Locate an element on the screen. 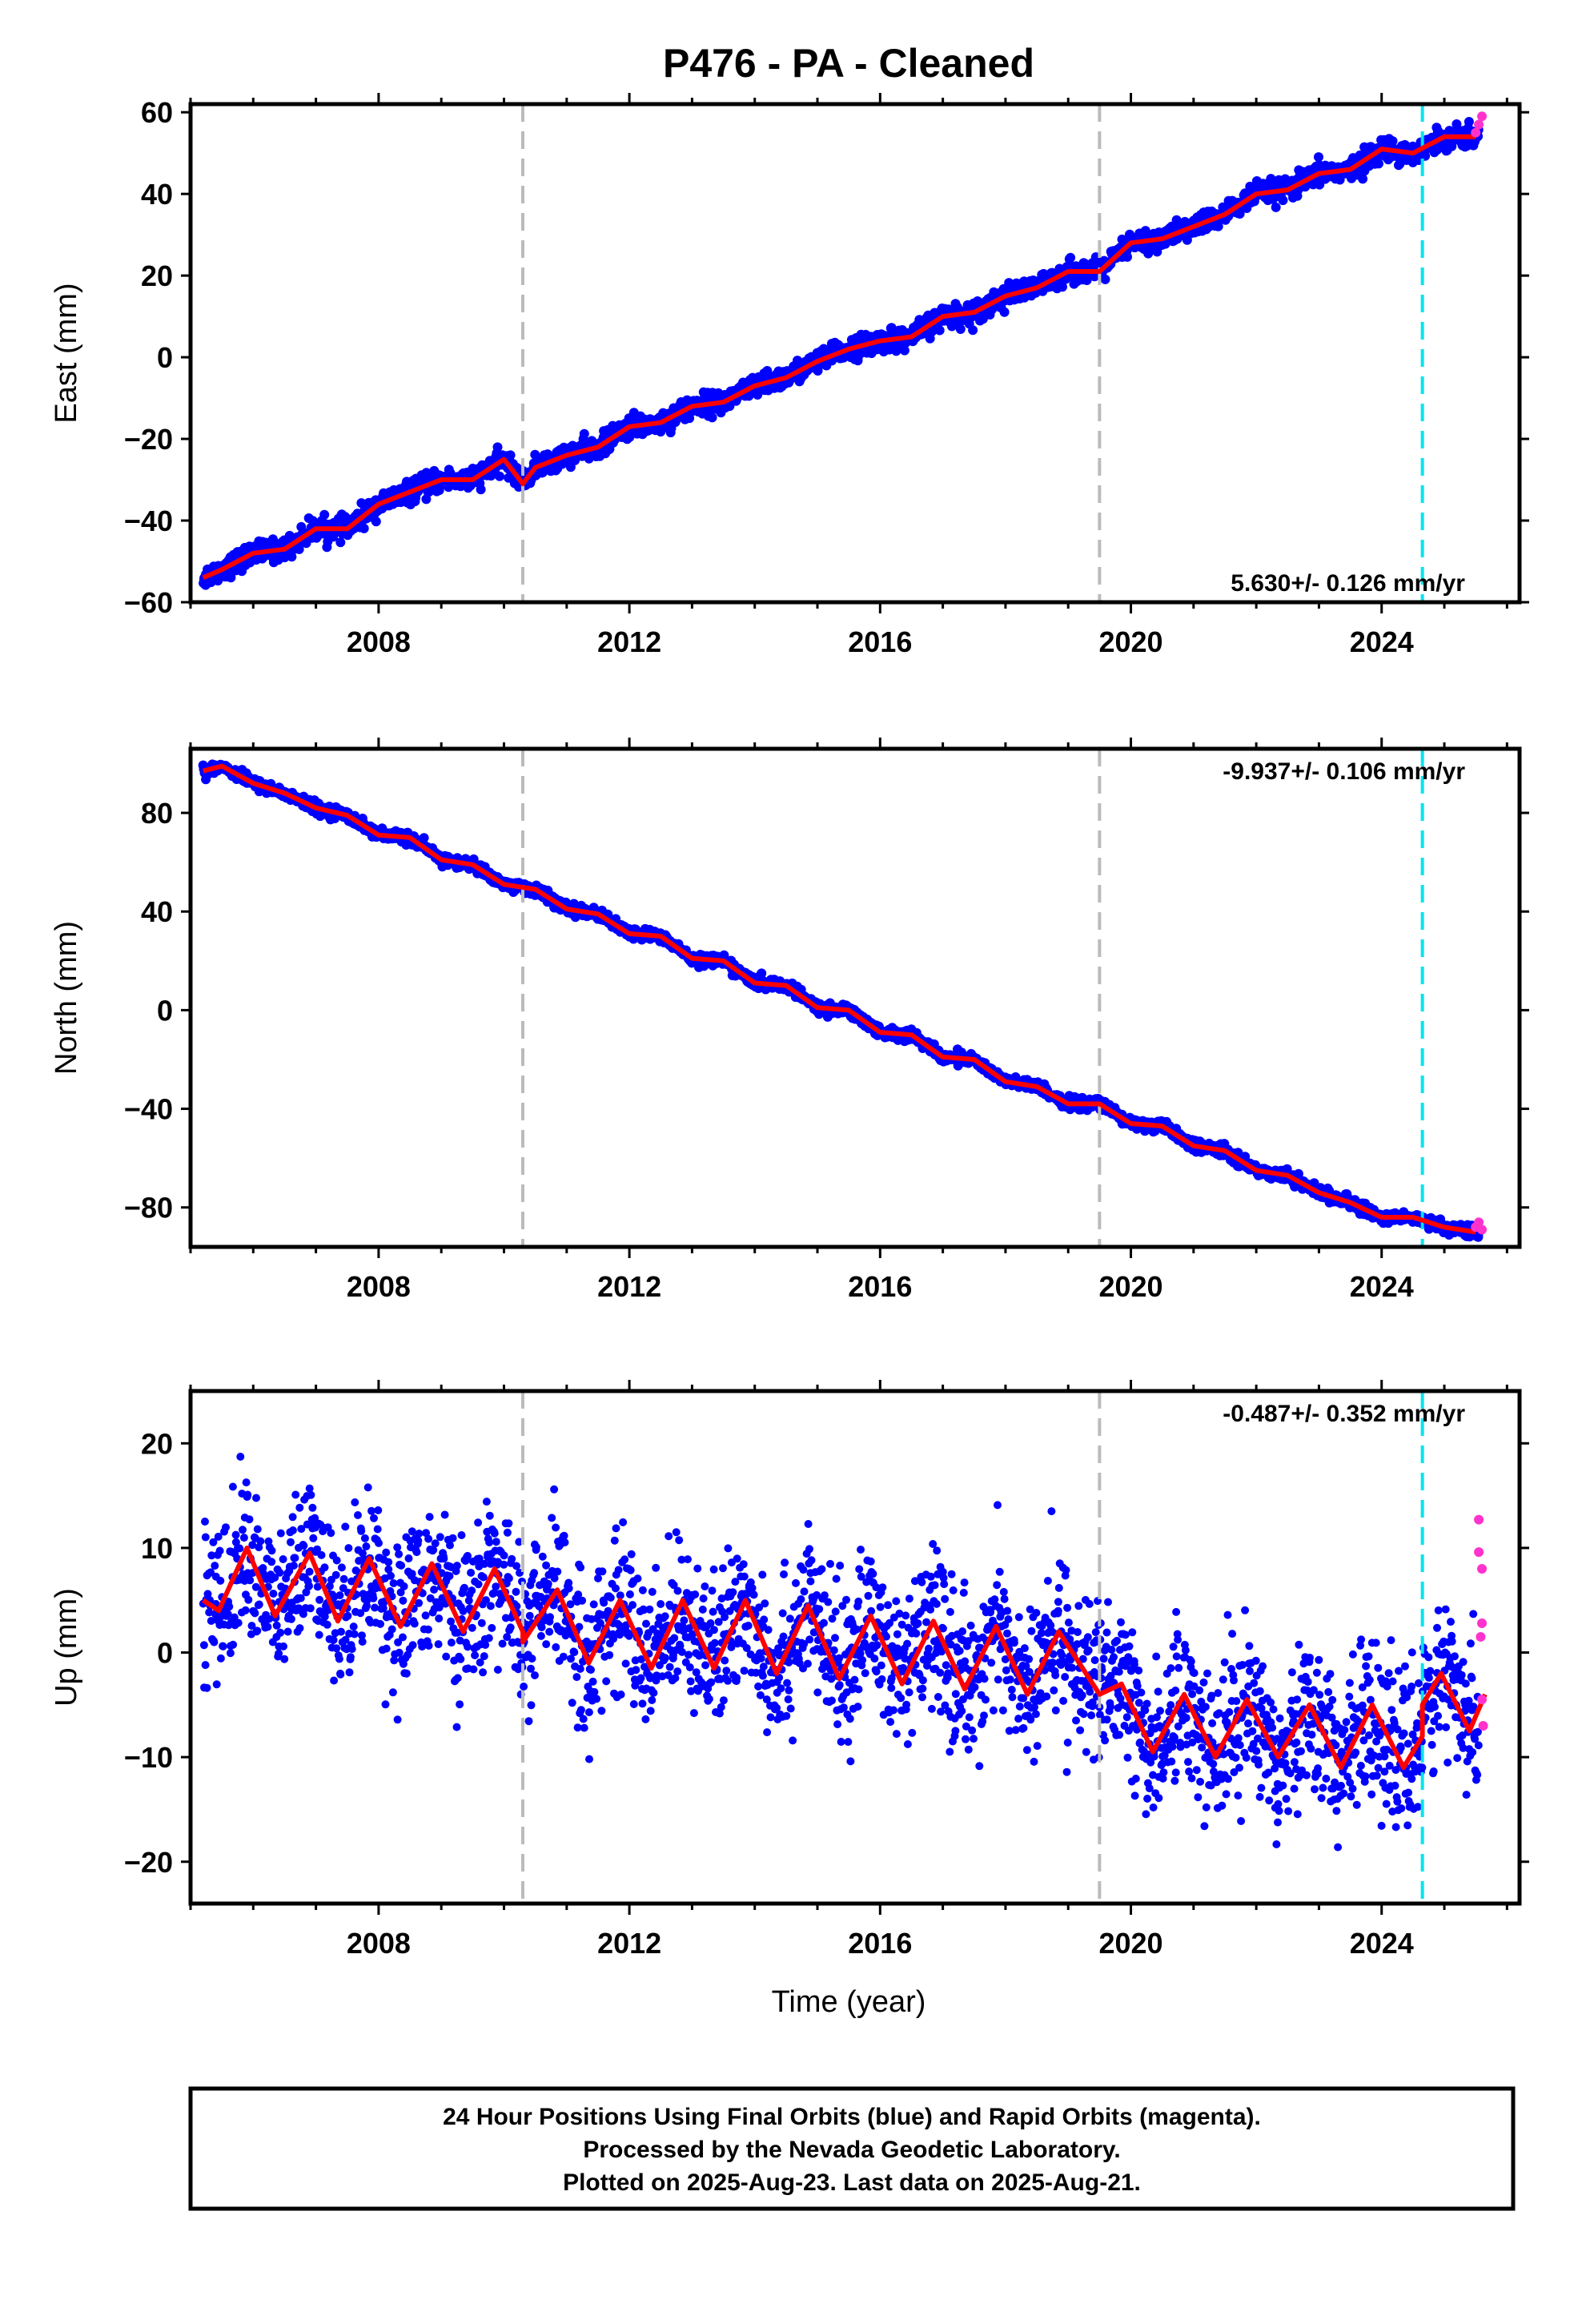  velocity-label: 5.630+/- 0.126 mm/yr is located at coordinates (1348, 583).